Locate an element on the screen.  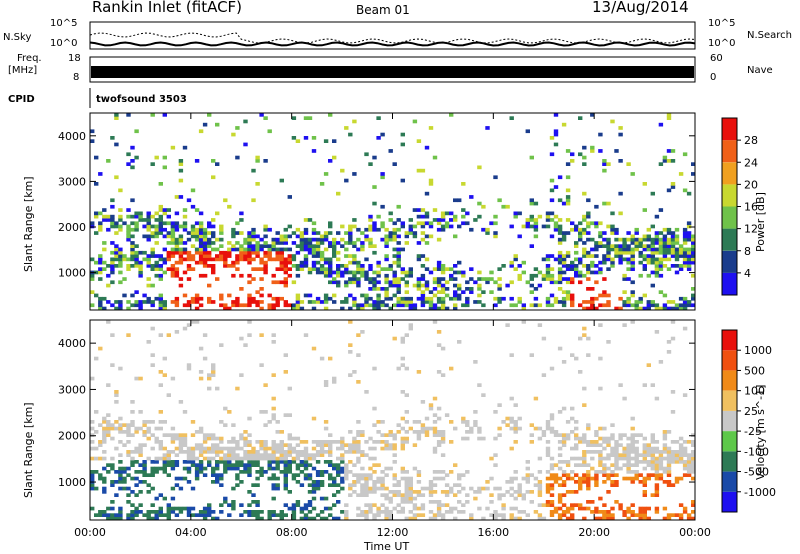
velocity-colorbar-label-5: -100 is located at coordinates (756, 451).